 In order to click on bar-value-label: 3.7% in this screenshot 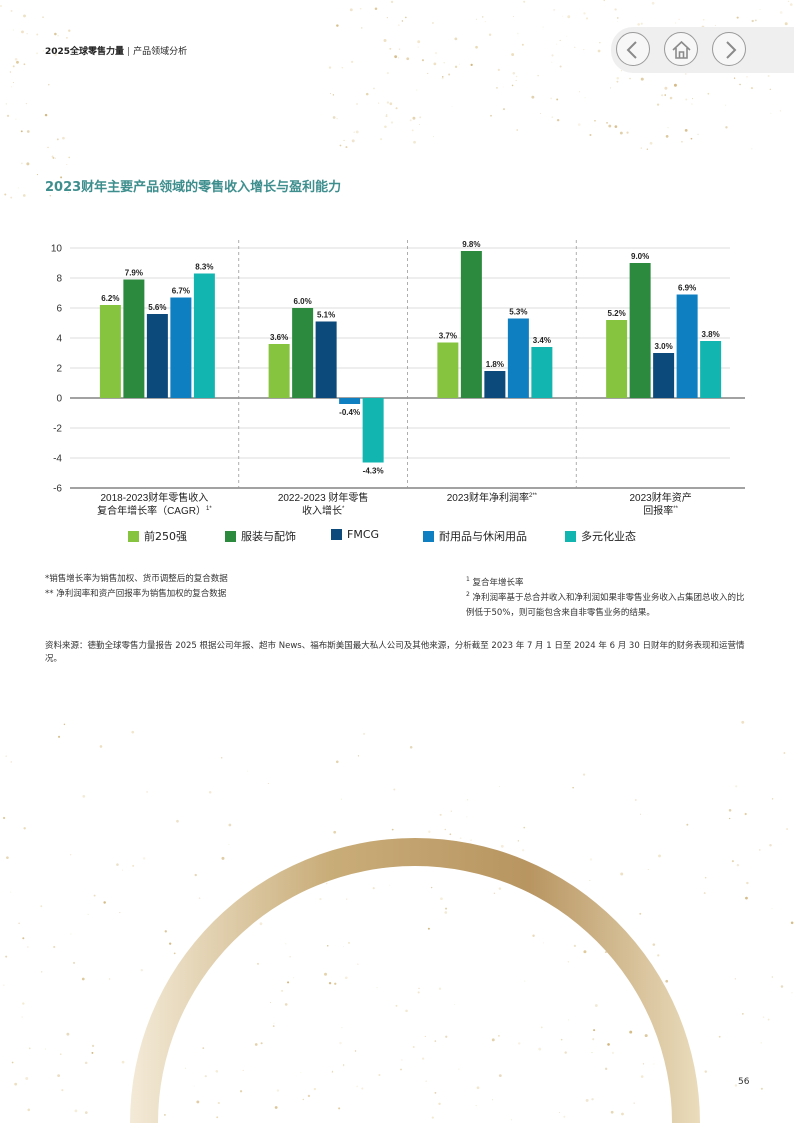, I will do `click(448, 336)`.